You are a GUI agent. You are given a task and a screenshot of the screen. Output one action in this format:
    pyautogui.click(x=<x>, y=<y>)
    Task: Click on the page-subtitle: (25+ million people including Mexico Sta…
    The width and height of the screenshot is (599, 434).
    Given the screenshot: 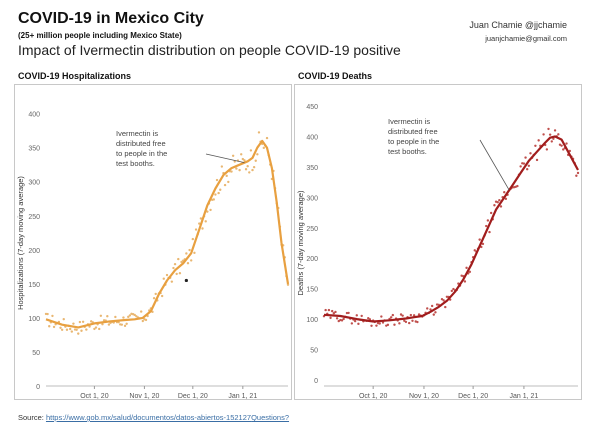 What is the action you would take?
    pyautogui.click(x=100, y=35)
    